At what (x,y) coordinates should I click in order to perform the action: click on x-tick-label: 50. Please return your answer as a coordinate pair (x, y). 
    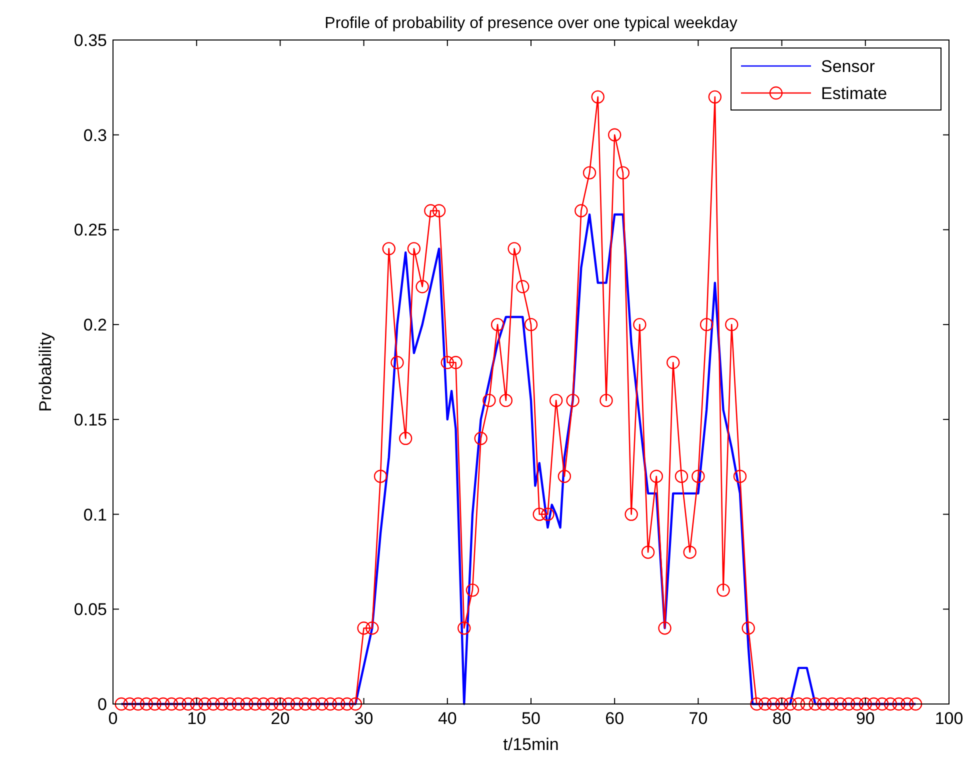
    Looking at the image, I should click on (531, 718).